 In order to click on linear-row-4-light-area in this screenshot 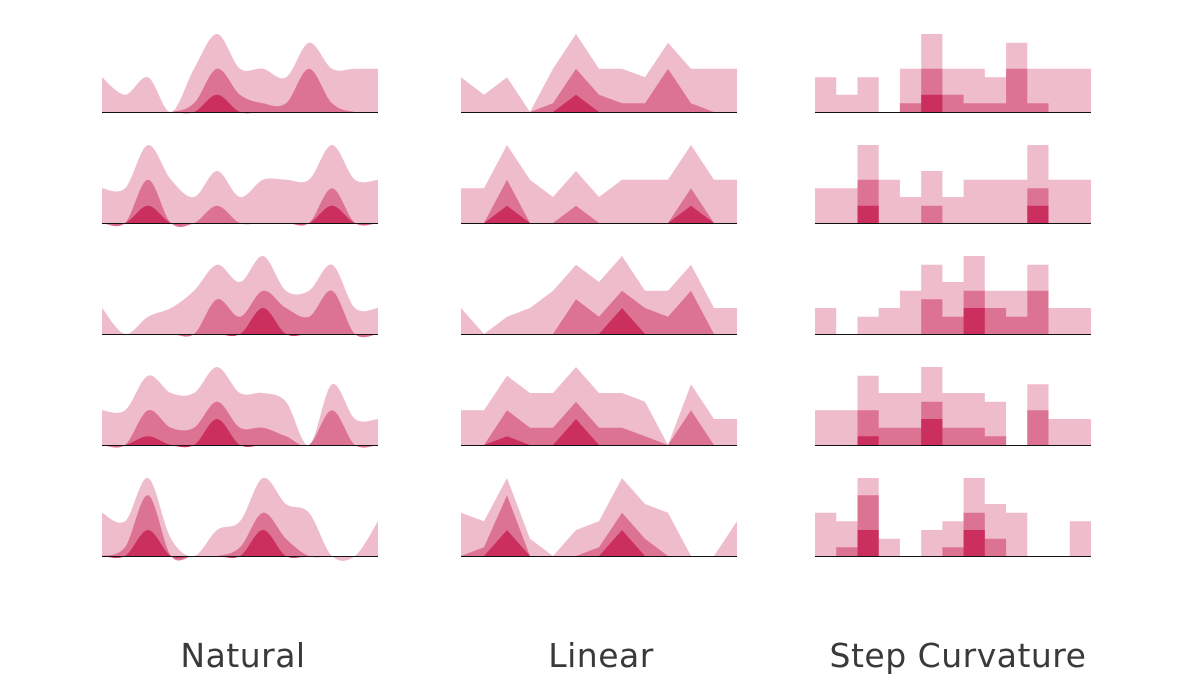, I will do `click(599, 406)`.